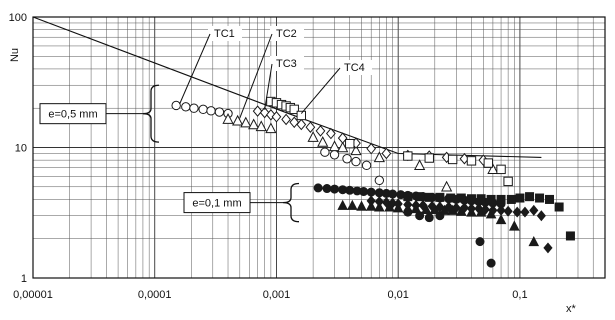 Image resolution: width=615 pixels, height=320 pixels. Describe the element at coordinates (397, 295) in the screenshot. I see `x-tick-label: 0,01` at that location.